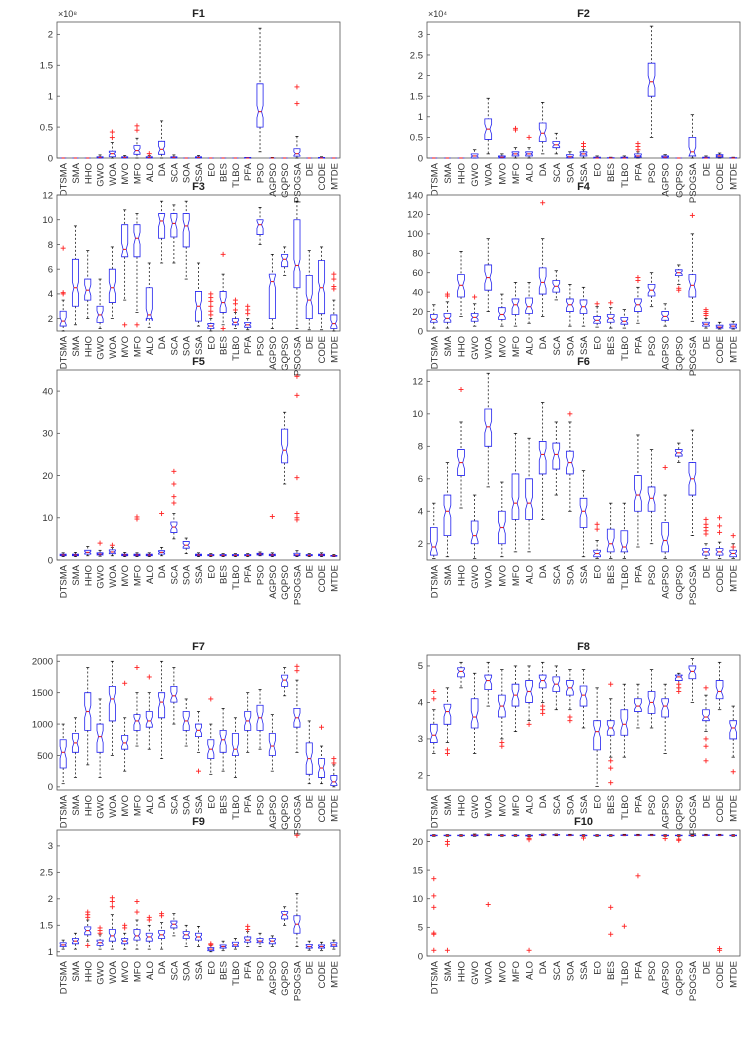  What do you see at coordinates (64, 811) in the screenshot?
I see `x-tick-label: DTSMA` at bounding box center [64, 811].